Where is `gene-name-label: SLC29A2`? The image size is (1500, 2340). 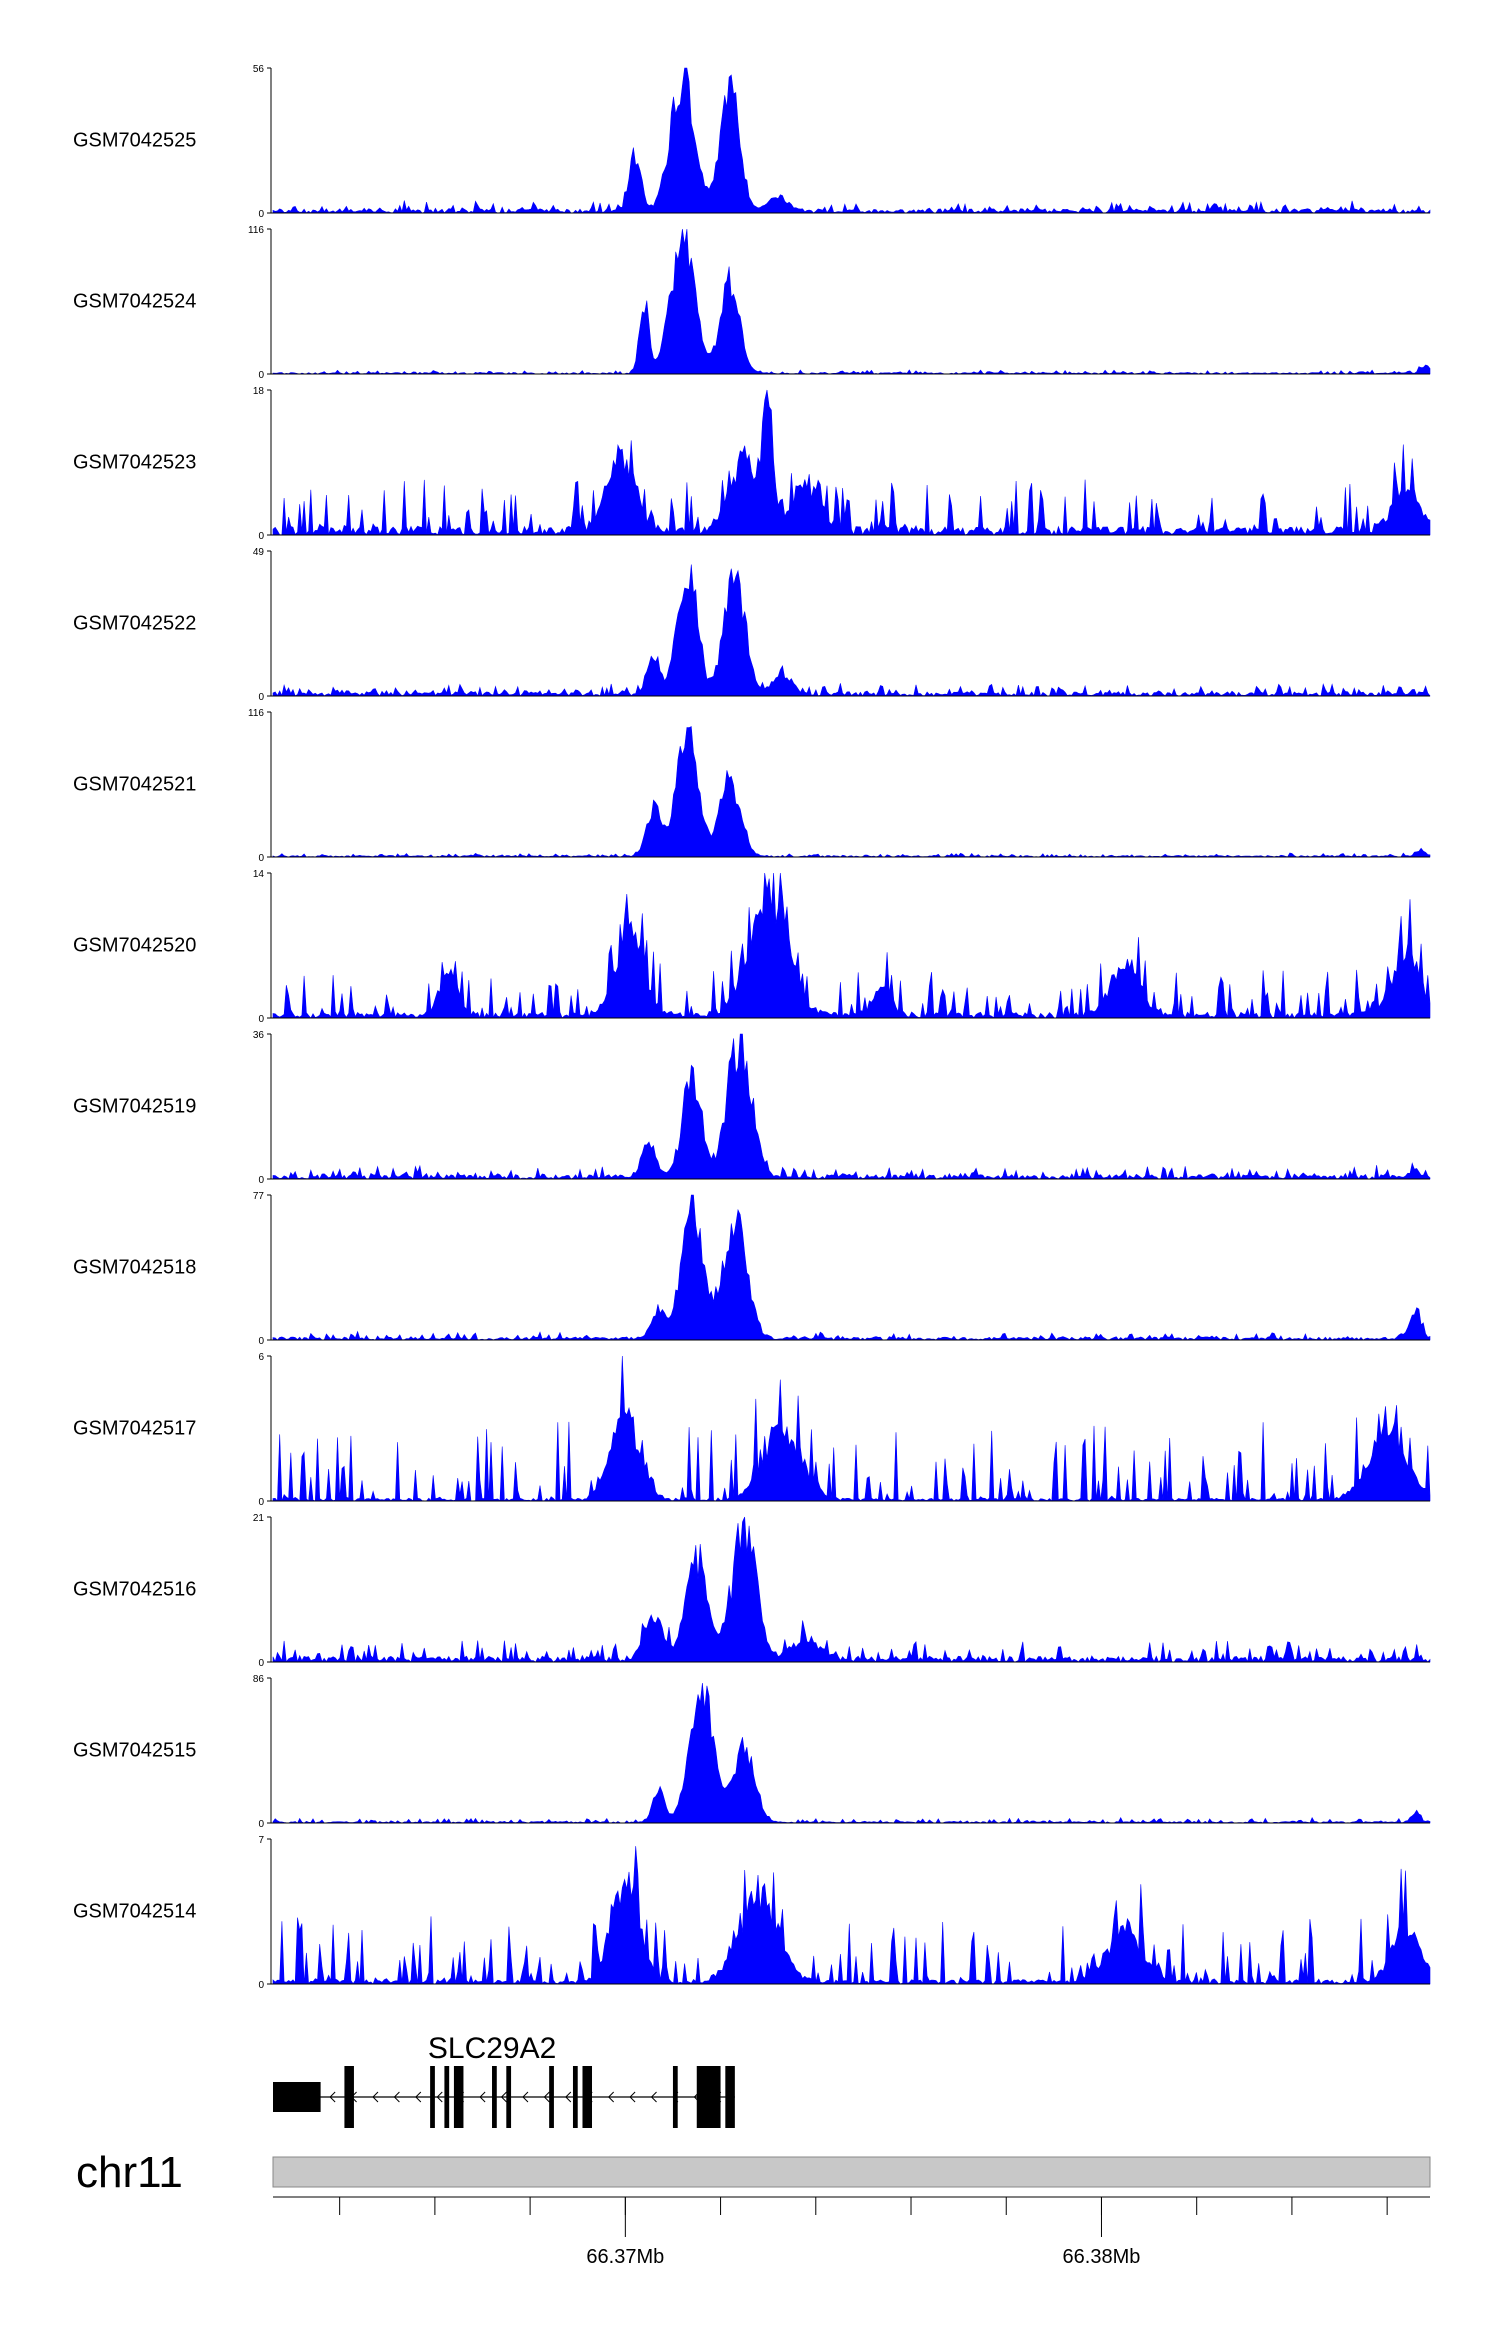
gene-name-label: SLC29A2 is located at coordinates (492, 2048).